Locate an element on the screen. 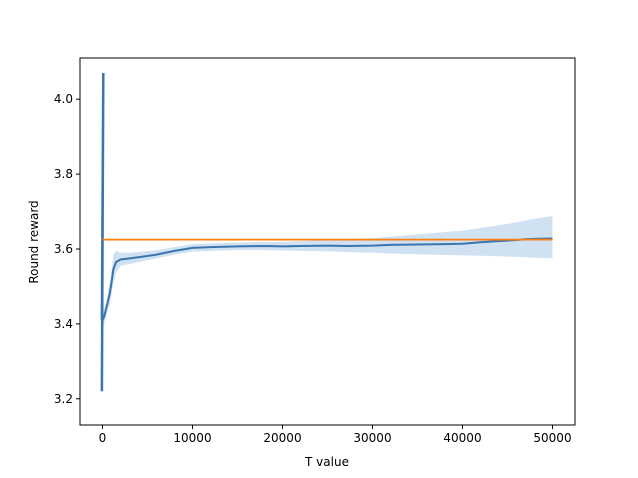 The image size is (638, 478). x-tick-label: 40000 is located at coordinates (462, 438).